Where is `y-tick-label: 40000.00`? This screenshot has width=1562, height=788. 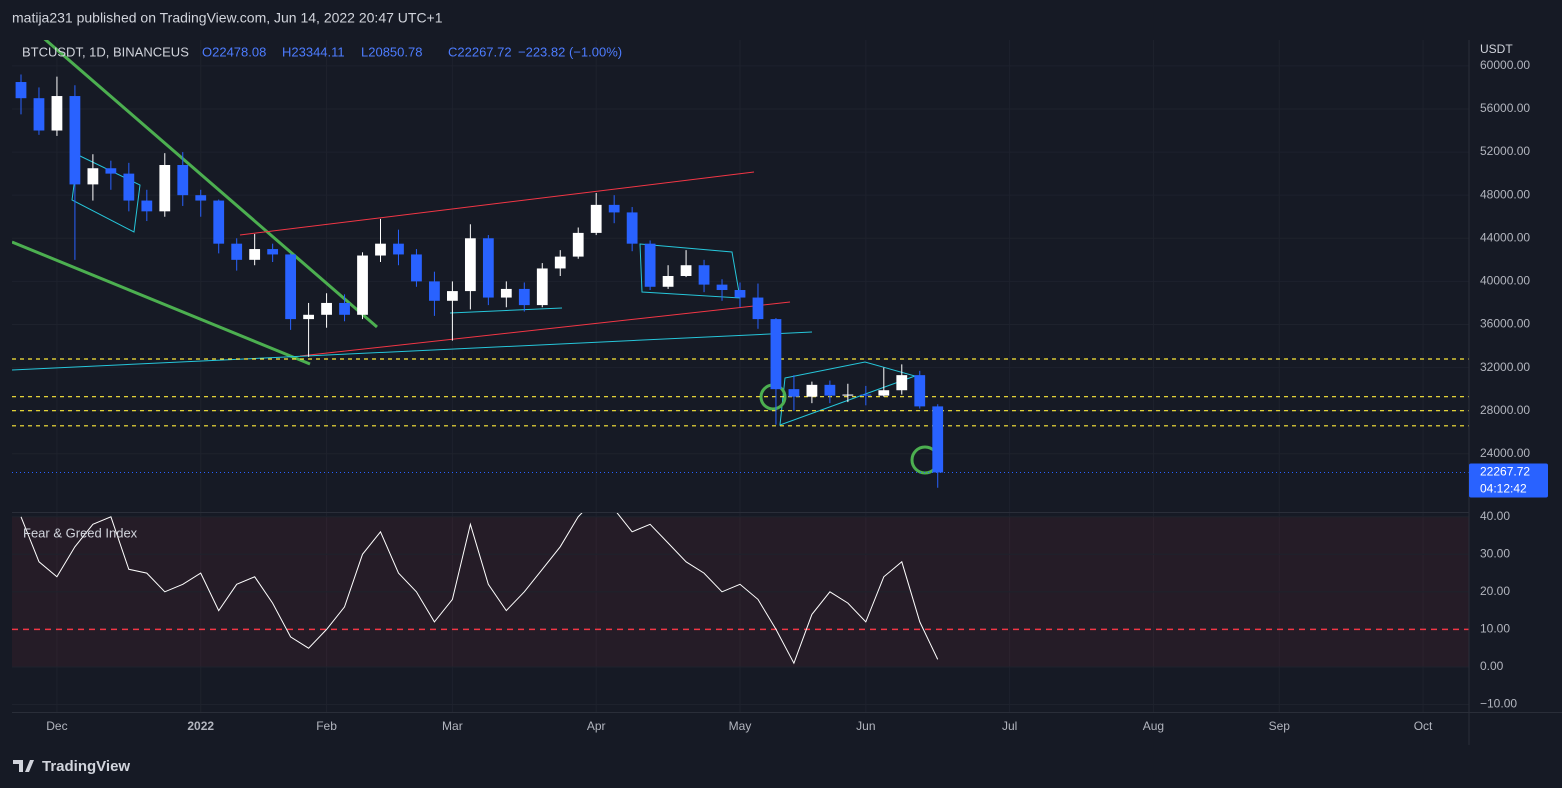 y-tick-label: 40000.00 is located at coordinates (1505, 281).